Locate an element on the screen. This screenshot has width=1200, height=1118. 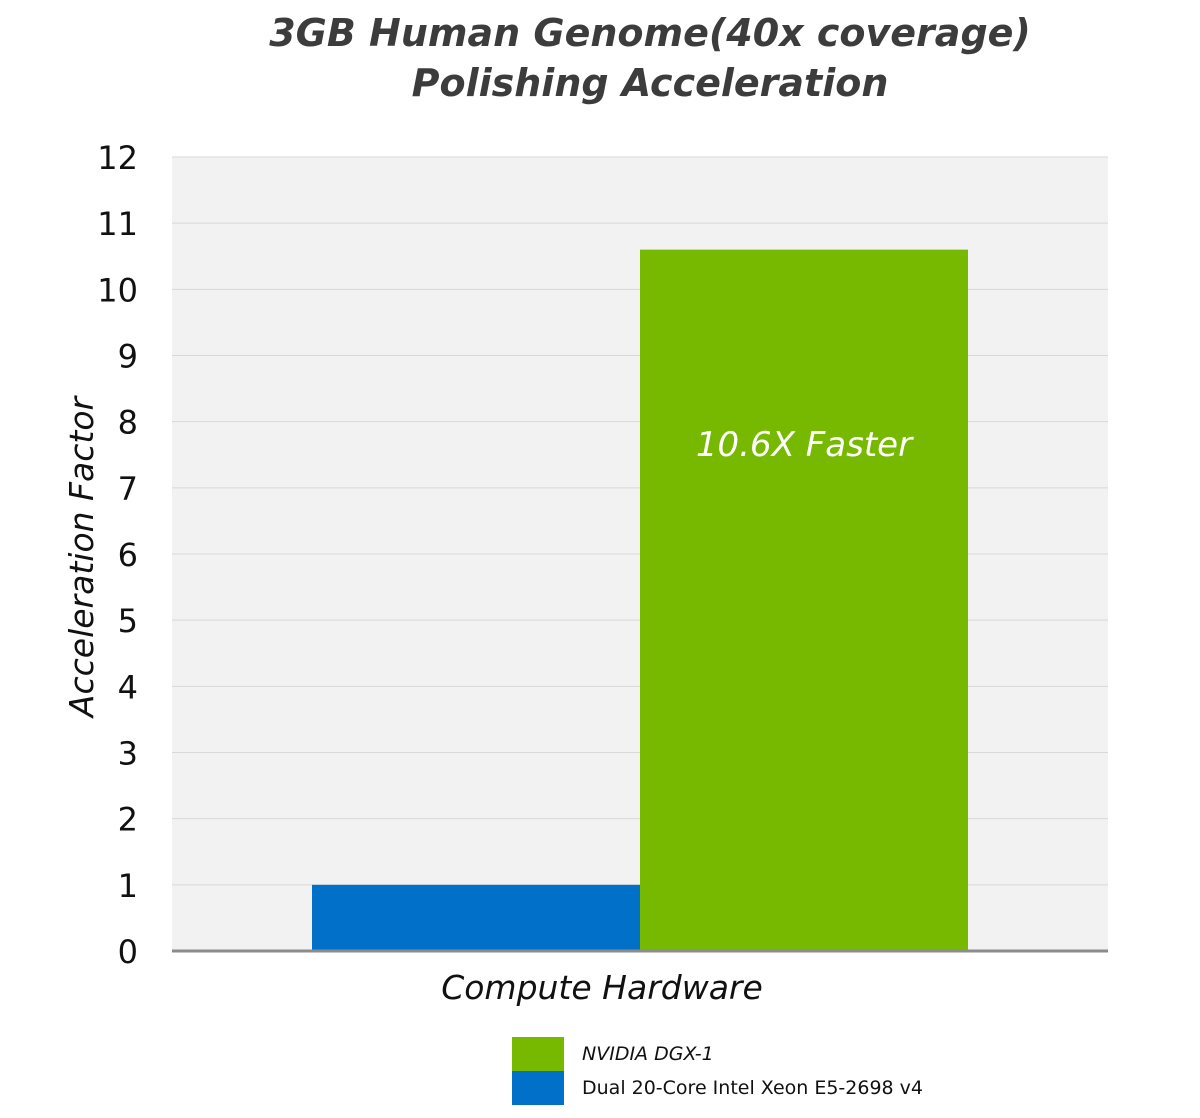
y-tick-label-2: 2 is located at coordinates (128, 820).